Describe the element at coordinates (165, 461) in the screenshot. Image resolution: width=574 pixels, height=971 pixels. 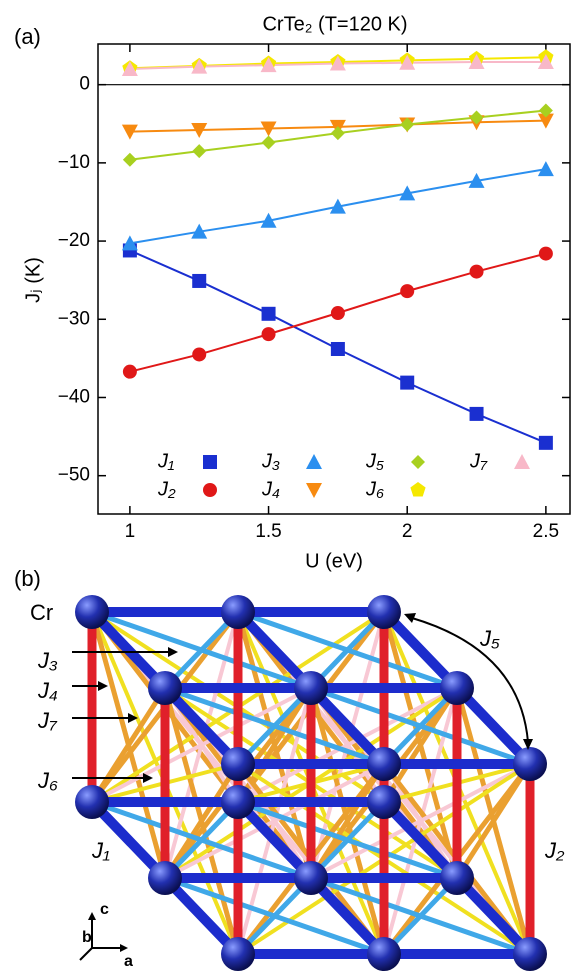
I see `legend-label: J₁` at that location.